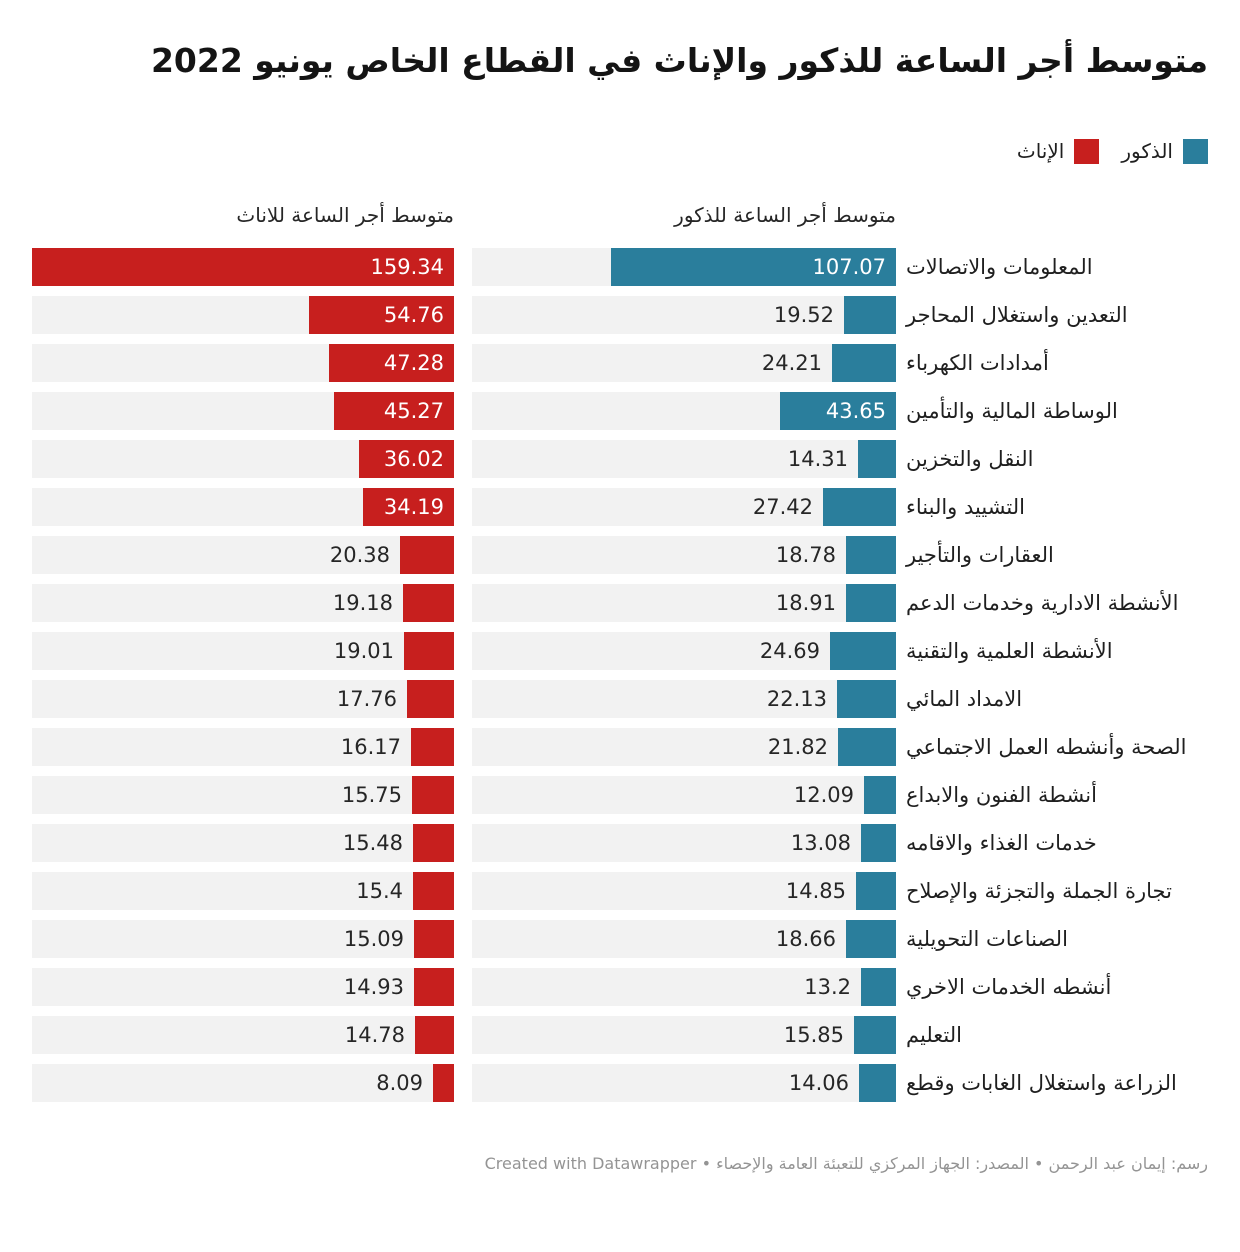  Describe the element at coordinates (373, 939) in the screenshot. I see `female-value-label: 15.09` at that location.